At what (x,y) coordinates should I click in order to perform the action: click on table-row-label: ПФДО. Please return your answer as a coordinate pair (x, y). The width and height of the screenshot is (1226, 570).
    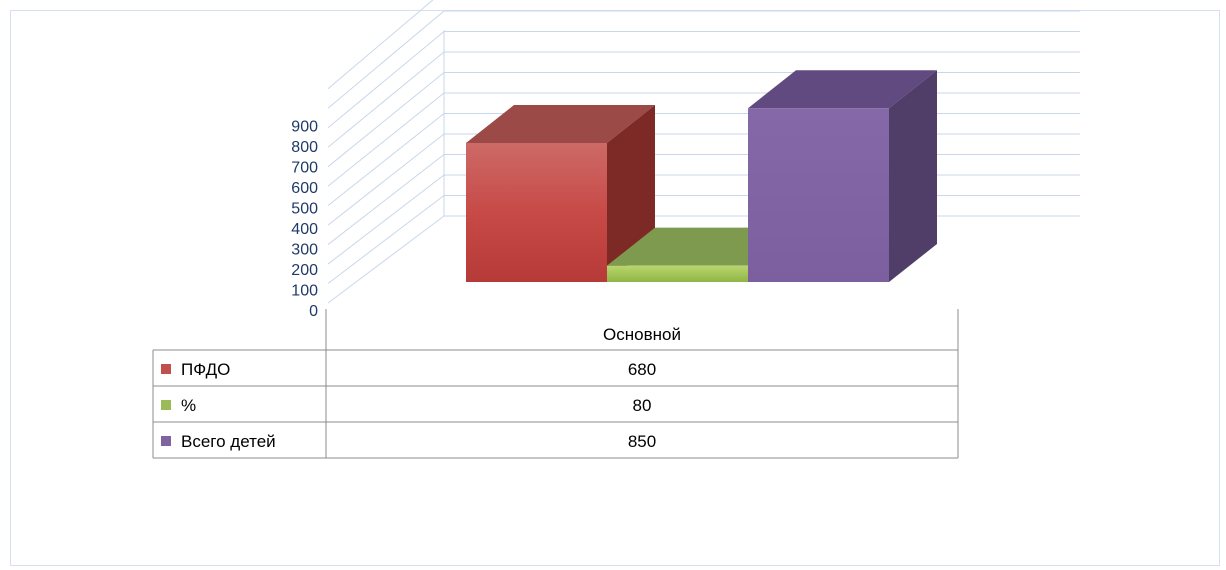
    Looking at the image, I should click on (205, 369).